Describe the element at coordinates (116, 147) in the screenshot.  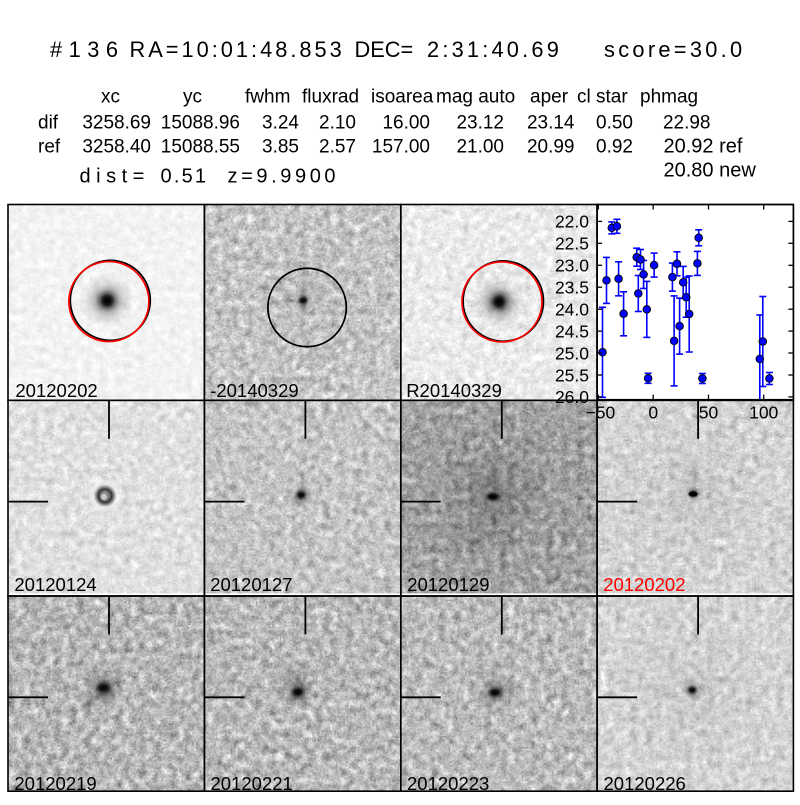
I see `svg-text: 3258.40` at that location.